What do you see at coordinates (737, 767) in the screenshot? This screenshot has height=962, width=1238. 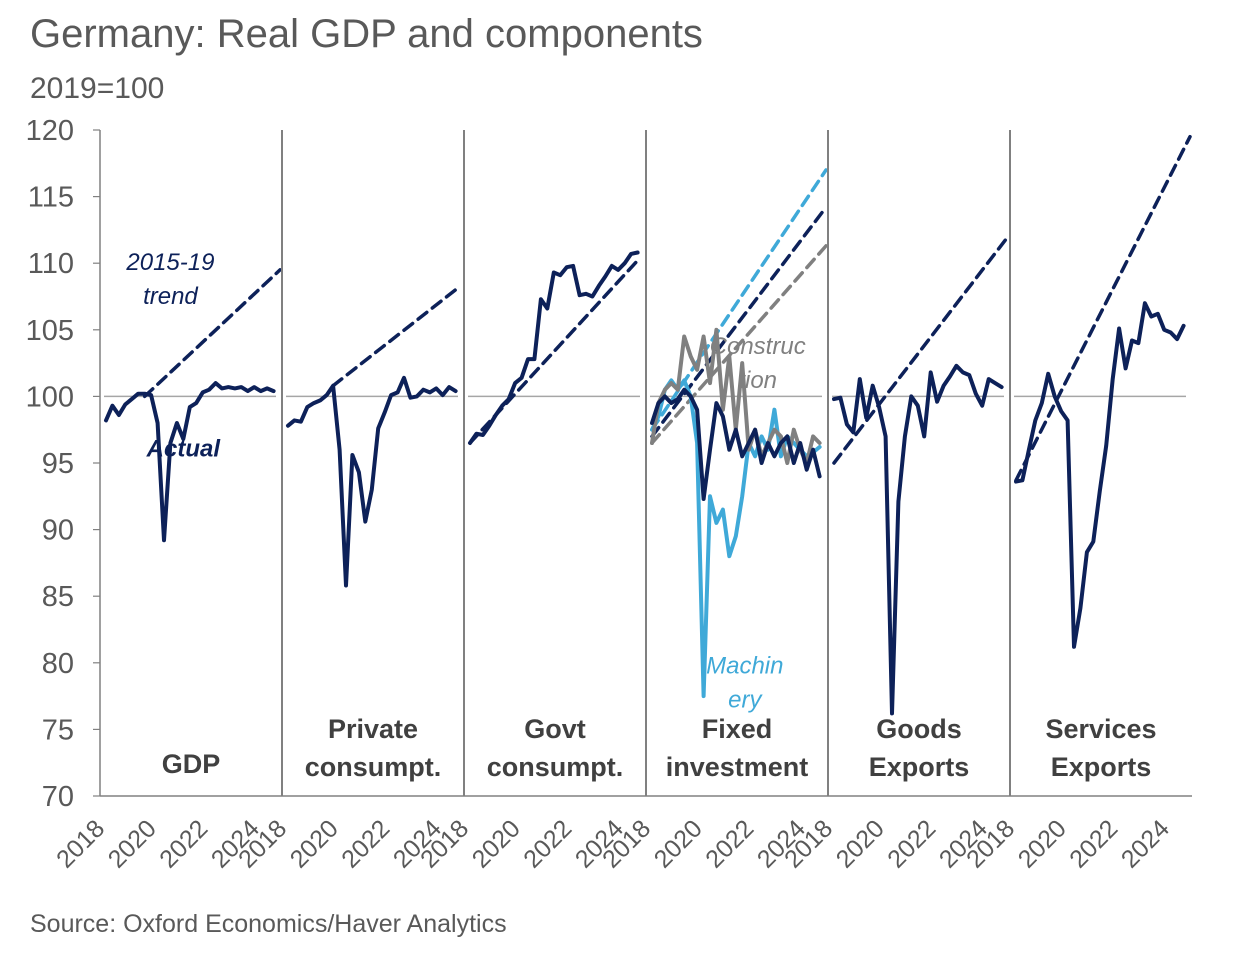 I see `panel-label: investment` at bounding box center [737, 767].